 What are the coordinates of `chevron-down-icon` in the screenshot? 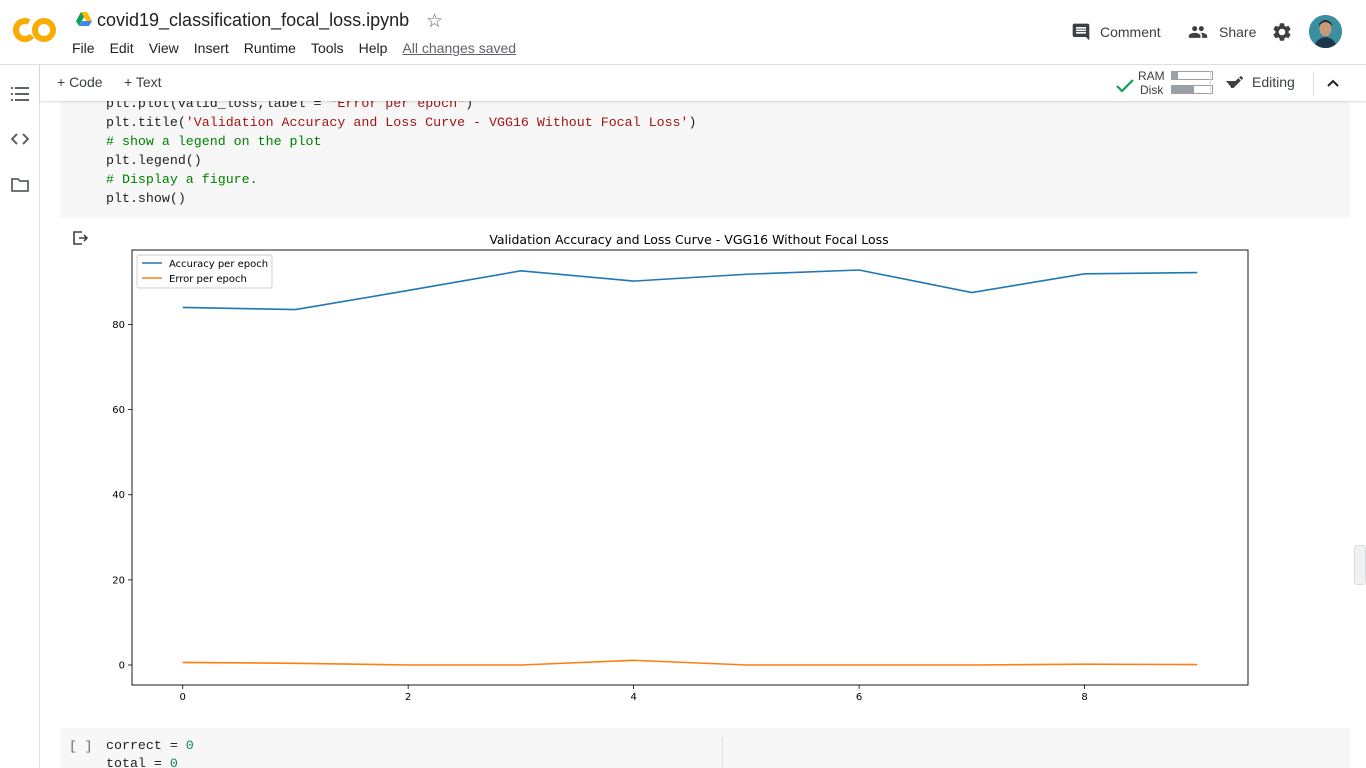 It's located at (1231, 84).